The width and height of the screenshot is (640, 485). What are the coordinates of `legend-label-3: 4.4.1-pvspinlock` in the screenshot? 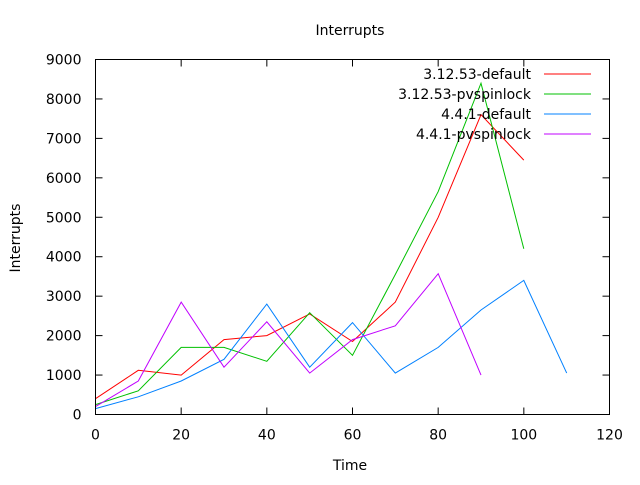 It's located at (474, 135).